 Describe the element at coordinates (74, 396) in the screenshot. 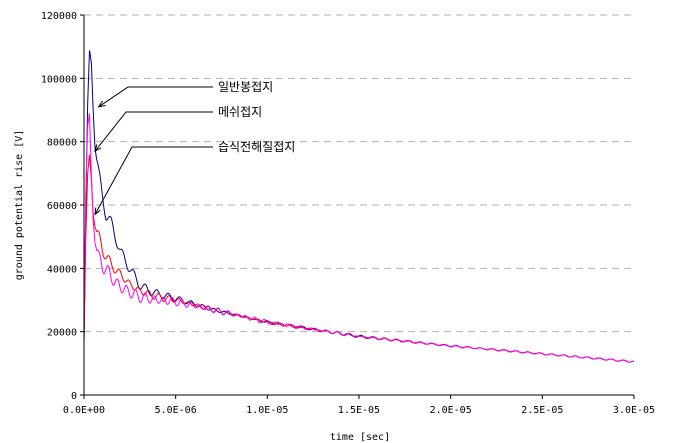

I see `y-tick-label: 0` at that location.